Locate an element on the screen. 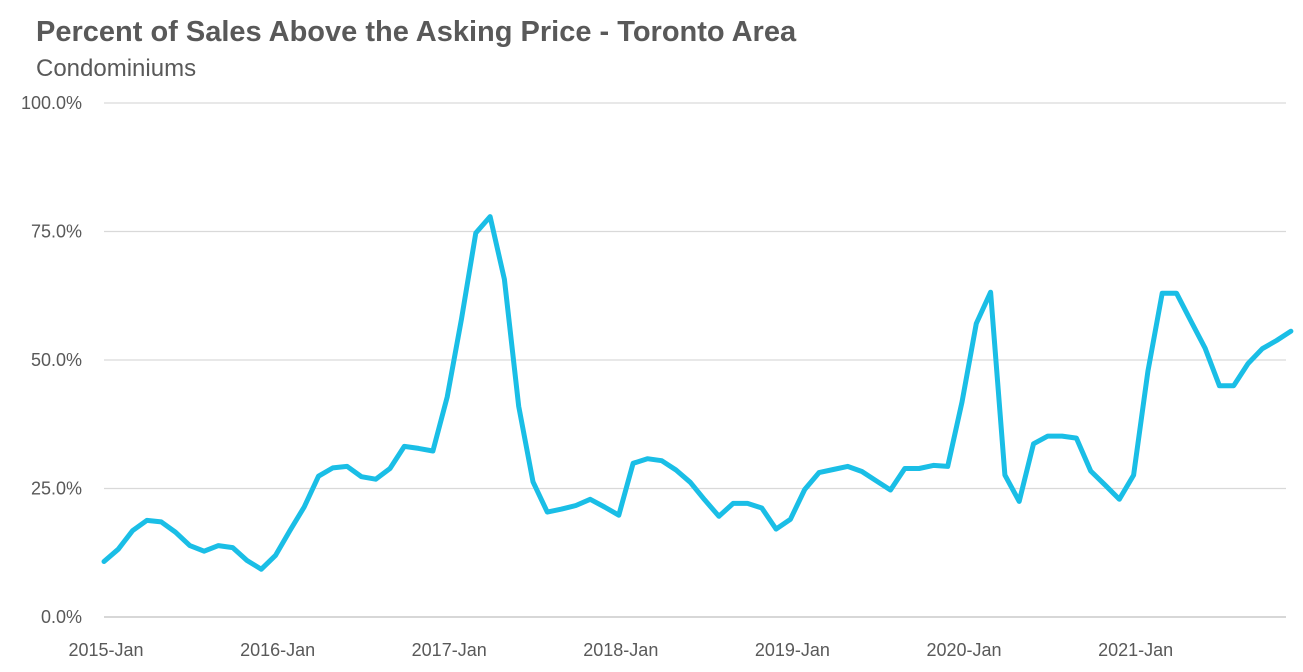  x-tick-label: 2018-Jan is located at coordinates (620, 650).